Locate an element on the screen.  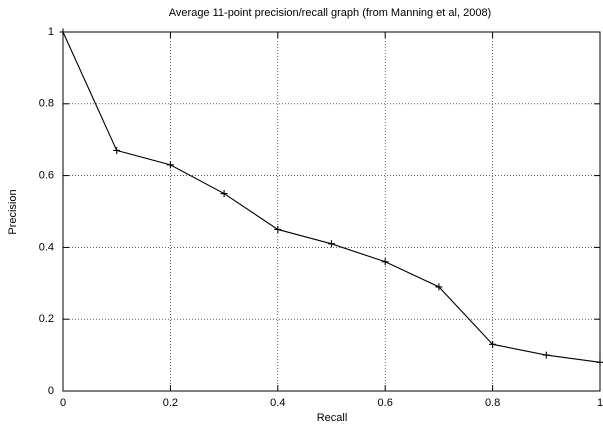
x-axis-label: Recall is located at coordinates (332, 418).